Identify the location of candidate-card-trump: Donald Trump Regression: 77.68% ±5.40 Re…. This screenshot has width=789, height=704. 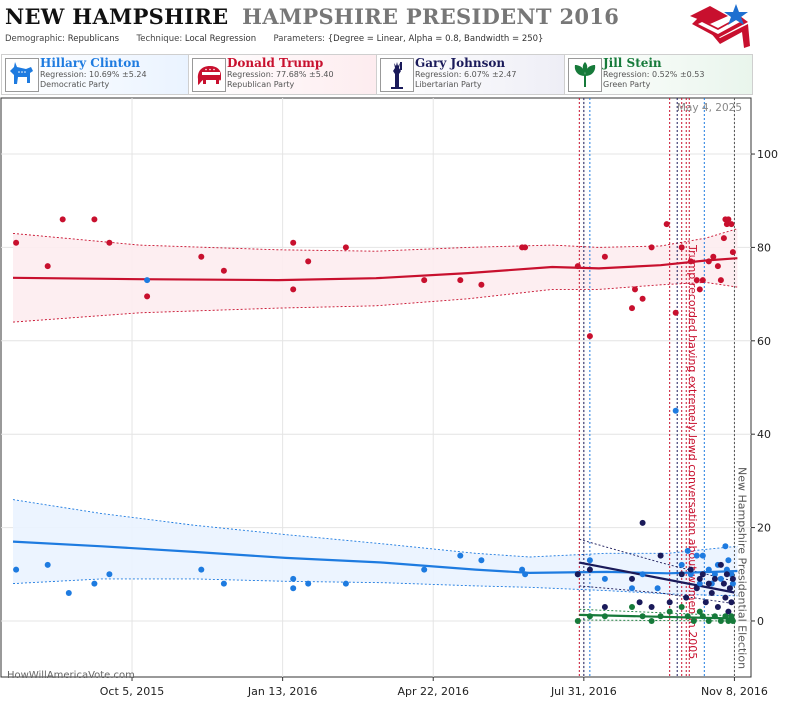
(282, 74).